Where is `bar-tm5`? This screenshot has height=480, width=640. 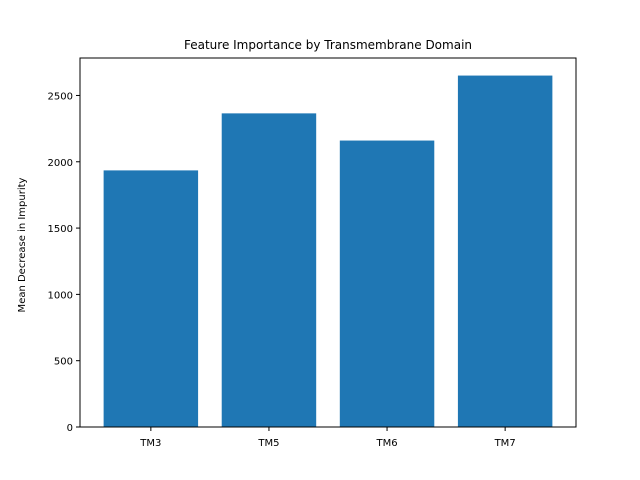
bar-tm5 is located at coordinates (269, 270).